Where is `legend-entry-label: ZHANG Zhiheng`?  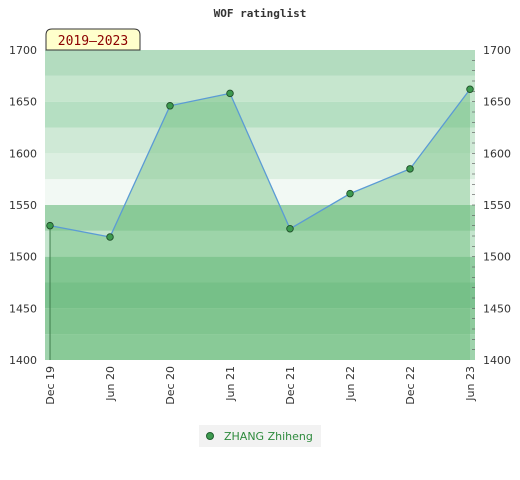
legend-entry-label: ZHANG Zhiheng is located at coordinates (268, 436).